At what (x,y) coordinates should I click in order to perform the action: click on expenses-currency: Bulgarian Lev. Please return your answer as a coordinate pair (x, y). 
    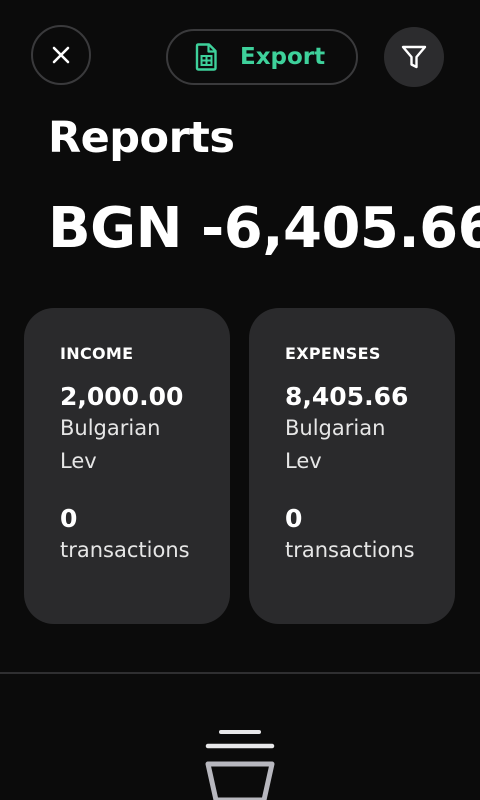
    Looking at the image, I should click on (335, 444).